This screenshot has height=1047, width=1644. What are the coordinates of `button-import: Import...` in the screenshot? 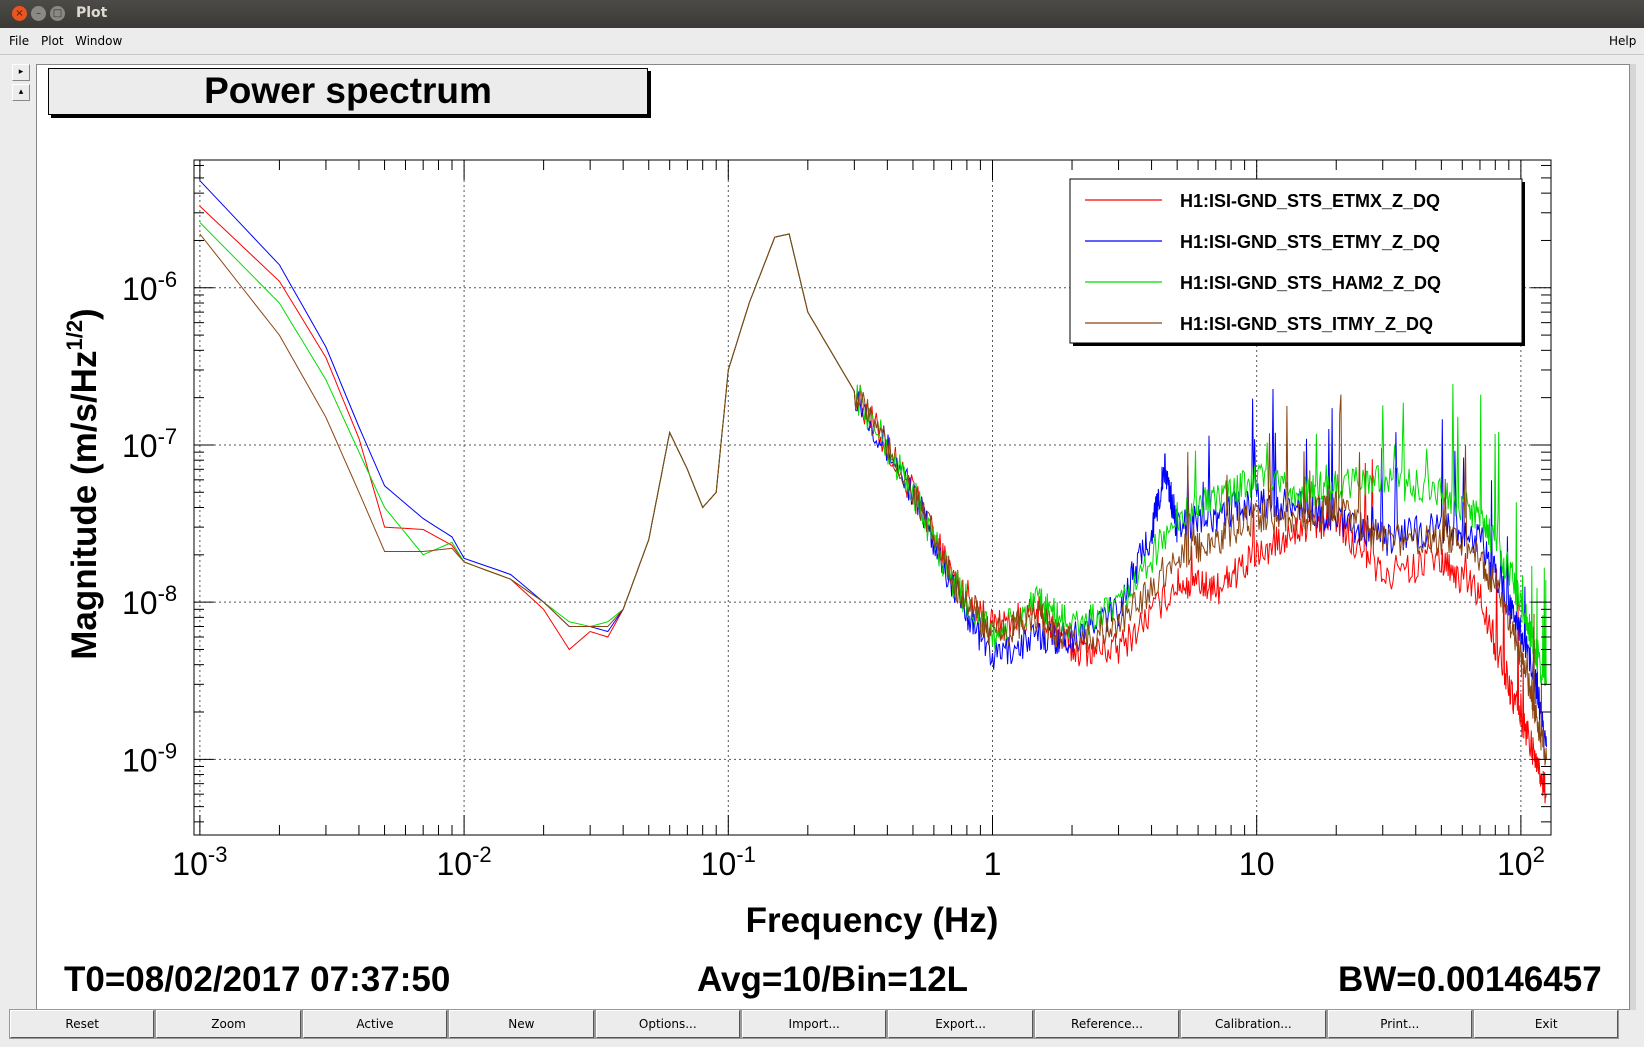 It's located at (814, 1024).